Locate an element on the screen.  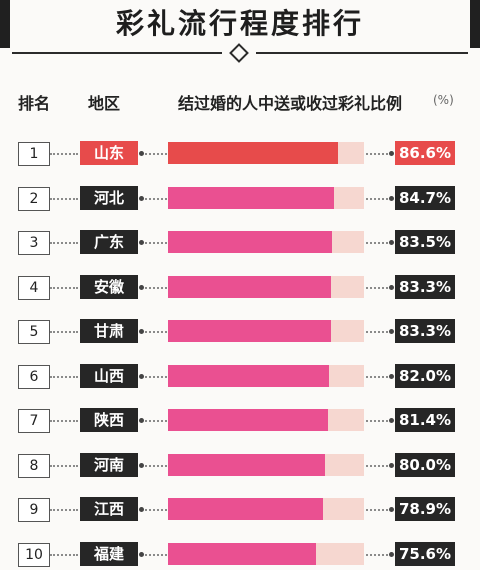
region-label: 福建 is located at coordinates (109, 554).